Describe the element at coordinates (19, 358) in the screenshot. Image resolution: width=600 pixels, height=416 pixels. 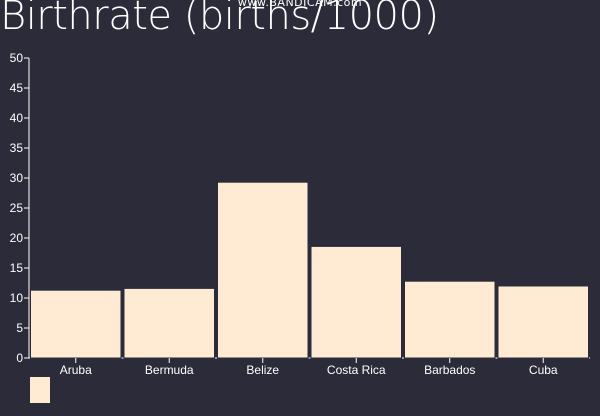
I see `y-tick-label: 0` at that location.